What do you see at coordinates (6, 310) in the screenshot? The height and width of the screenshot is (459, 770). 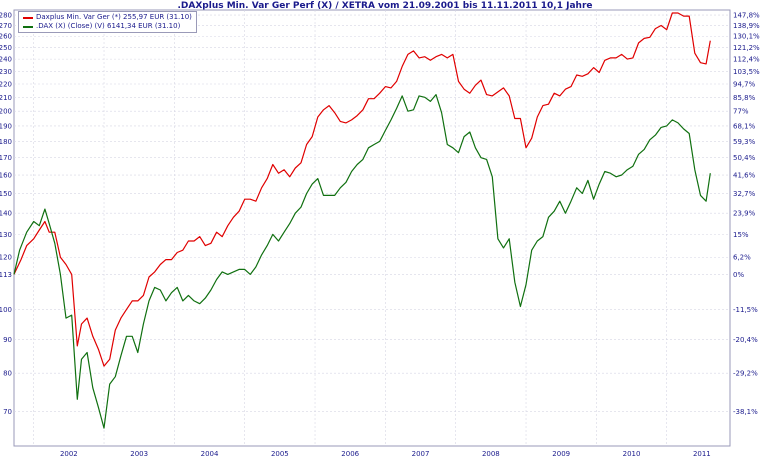 I see `y-tick-left-3: 100` at bounding box center [6, 310].